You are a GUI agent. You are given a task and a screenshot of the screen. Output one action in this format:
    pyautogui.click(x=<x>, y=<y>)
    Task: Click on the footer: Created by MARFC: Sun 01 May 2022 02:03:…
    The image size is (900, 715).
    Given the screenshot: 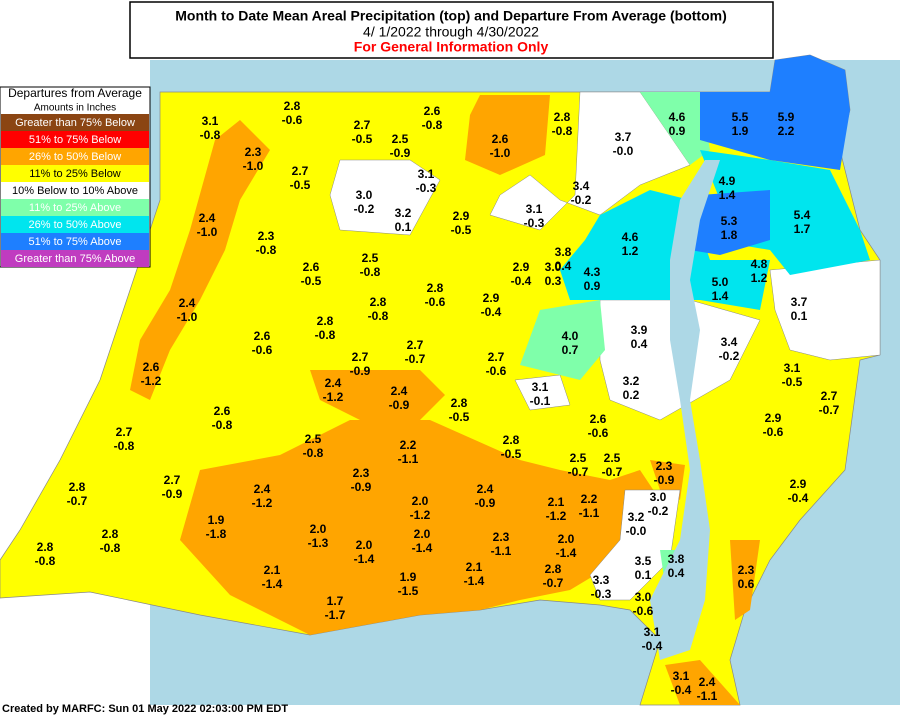 What is the action you would take?
    pyautogui.click(x=145, y=709)
    